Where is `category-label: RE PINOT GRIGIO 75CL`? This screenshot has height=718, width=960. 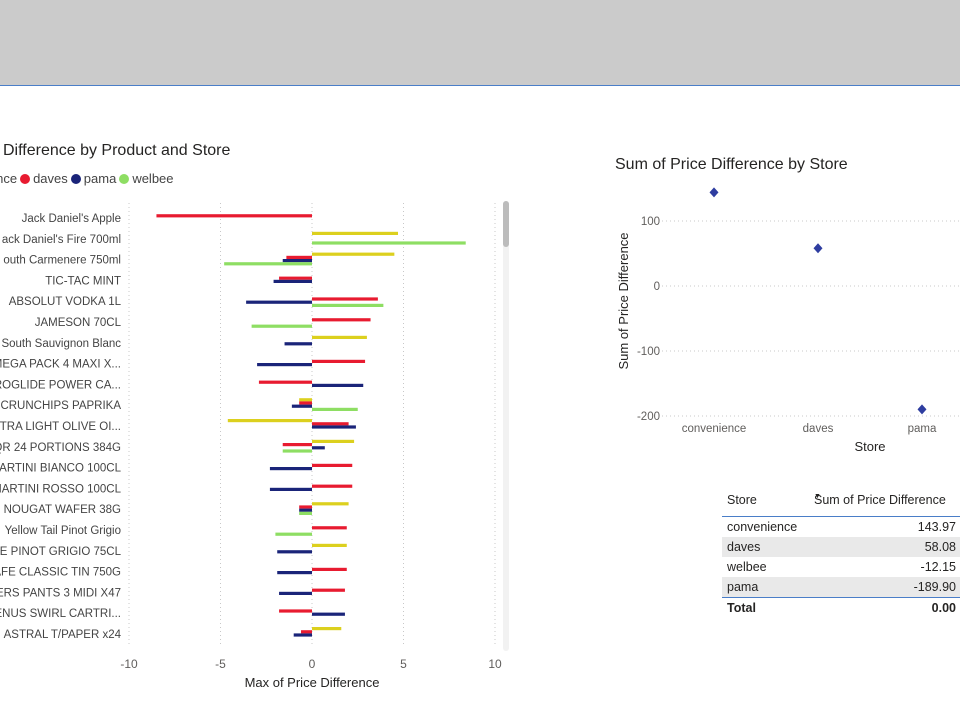
category-label: RE PINOT GRIGIO 75CL is located at coordinates (61, 552).